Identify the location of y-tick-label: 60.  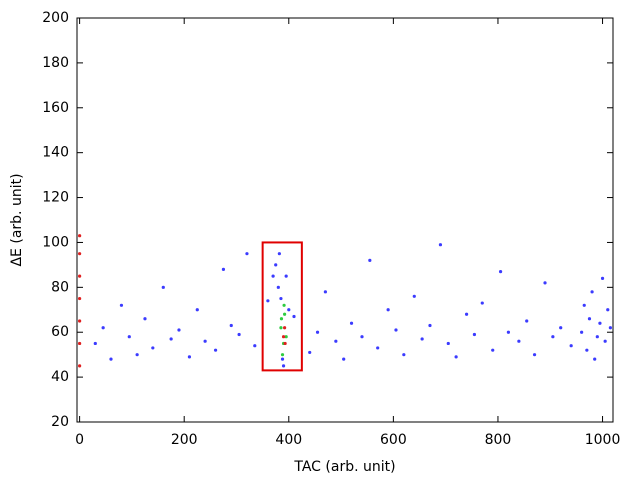
(60, 332).